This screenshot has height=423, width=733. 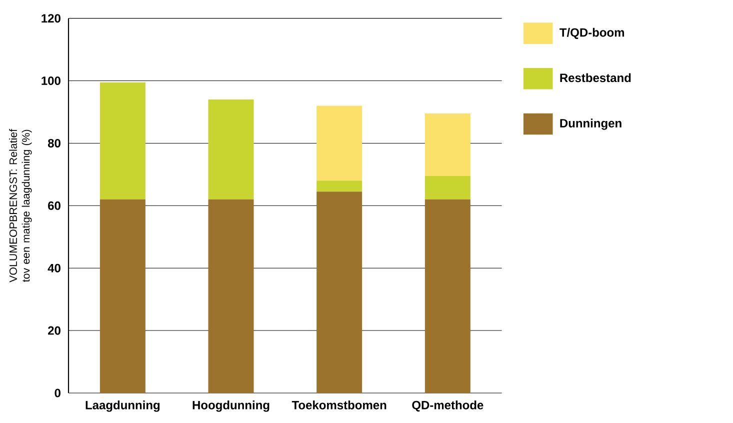 I want to click on x-tick-label: Laagdunning, so click(x=123, y=406).